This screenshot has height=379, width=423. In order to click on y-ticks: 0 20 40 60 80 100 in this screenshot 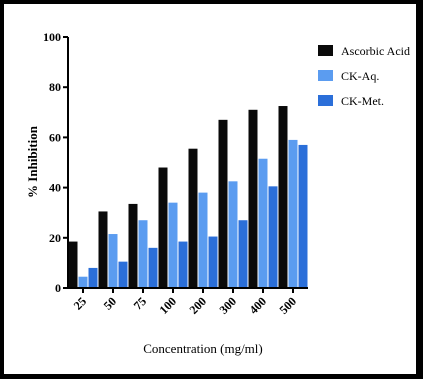, I will do `click(55, 162)`.